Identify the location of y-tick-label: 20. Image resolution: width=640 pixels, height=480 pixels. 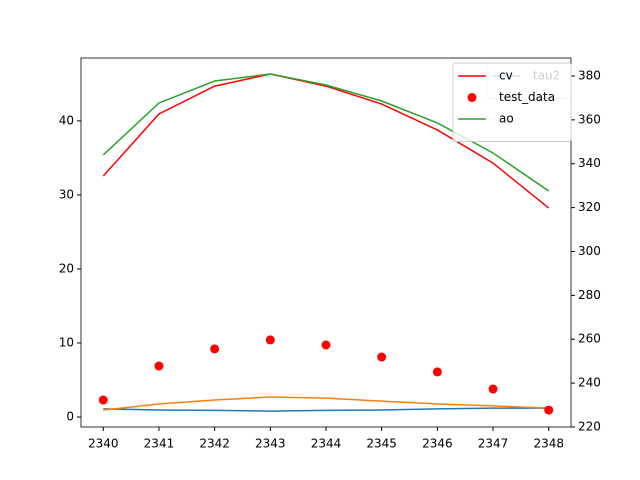
(66, 268).